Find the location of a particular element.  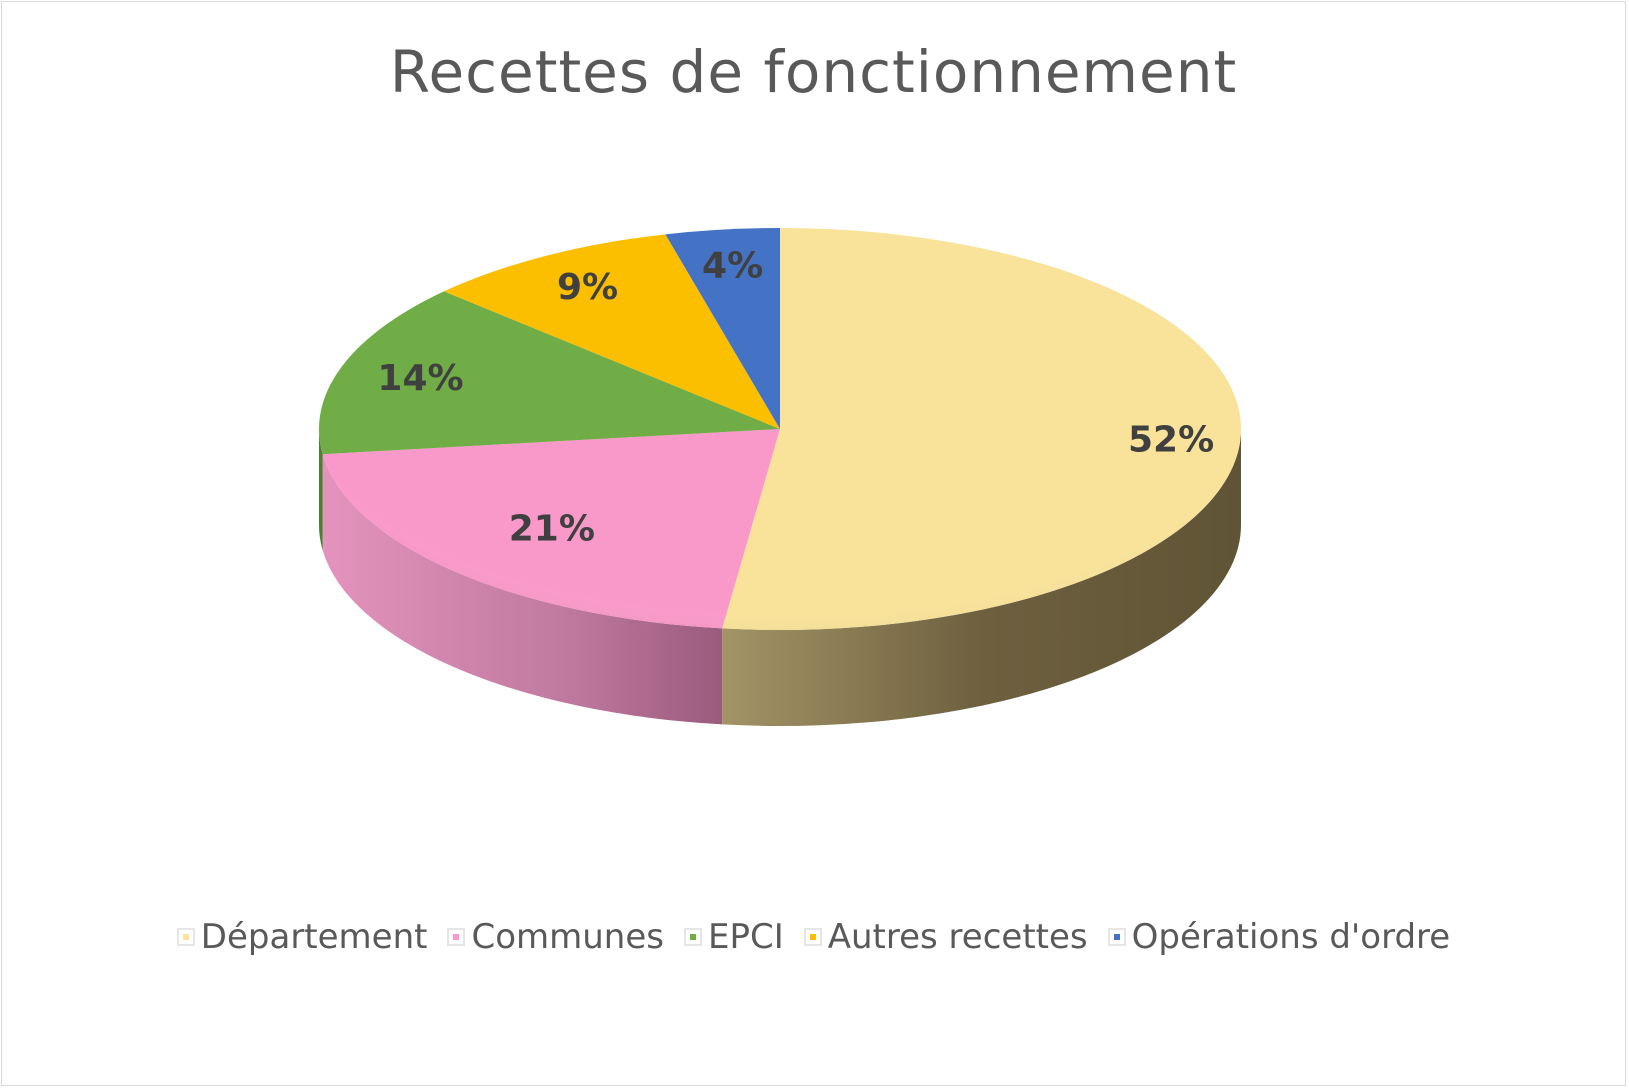

legend-label: Autres recettes is located at coordinates (957, 937).